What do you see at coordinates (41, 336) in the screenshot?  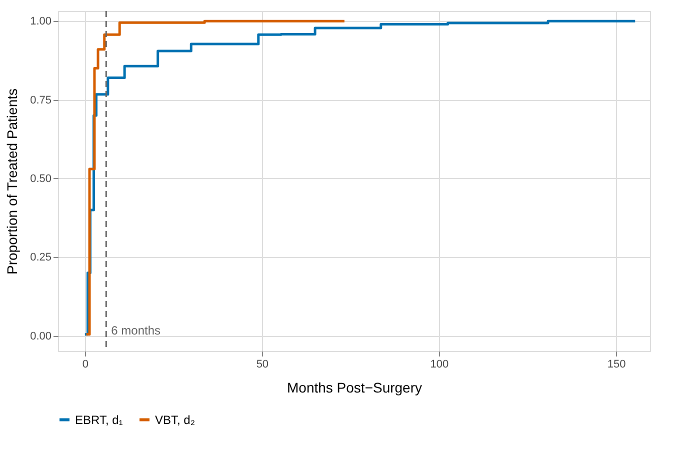 I see `y-tick-label: 0.00` at bounding box center [41, 336].